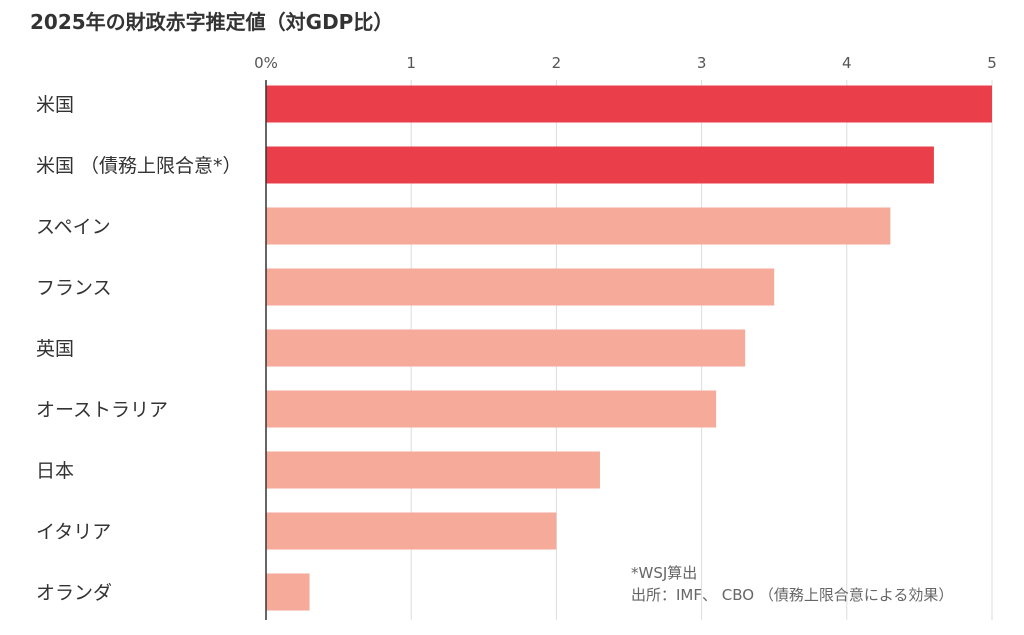 Image resolution: width=1024 pixels, height=635 pixels. I want to click on x-tick-label: 0%, so click(266, 63).